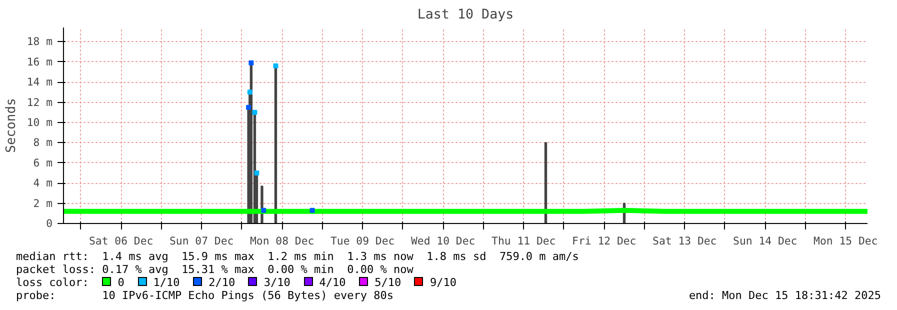  Describe the element at coordinates (282, 241) in the screenshot. I see `x-tick-label: Mon 08 Dec` at that location.